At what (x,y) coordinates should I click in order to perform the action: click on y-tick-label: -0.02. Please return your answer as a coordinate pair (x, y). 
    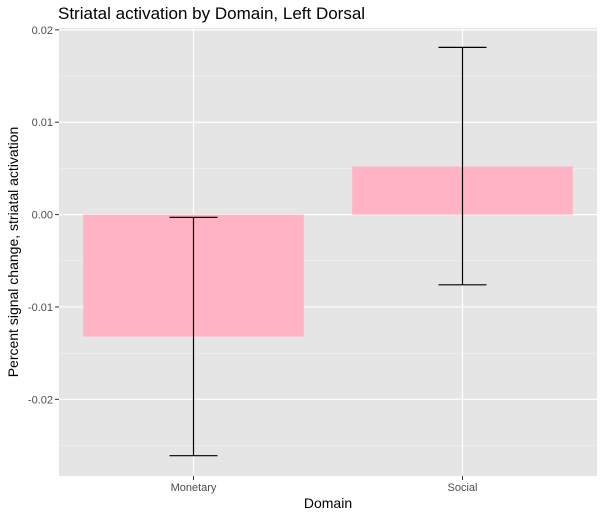
    Looking at the image, I should click on (40, 400).